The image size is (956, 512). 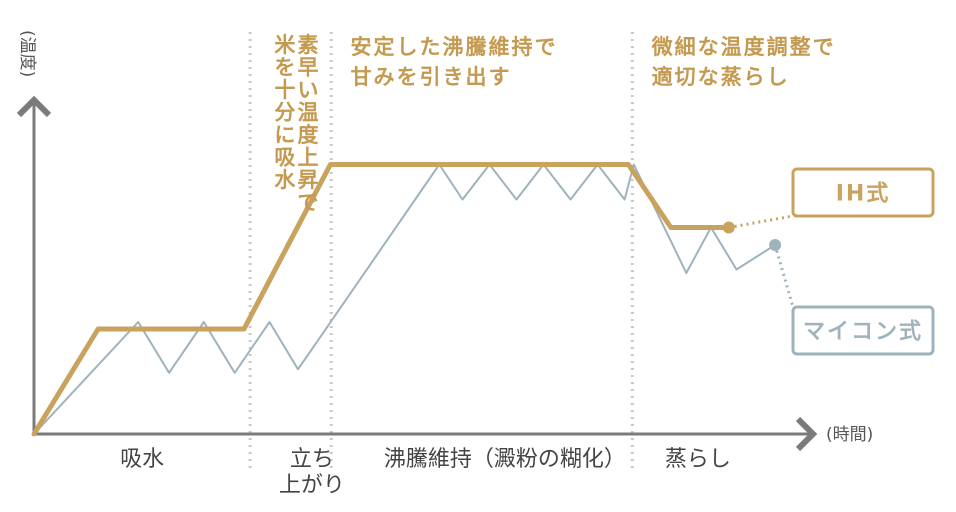 I want to click on phase-label-1: 吸水, so click(x=142, y=459).